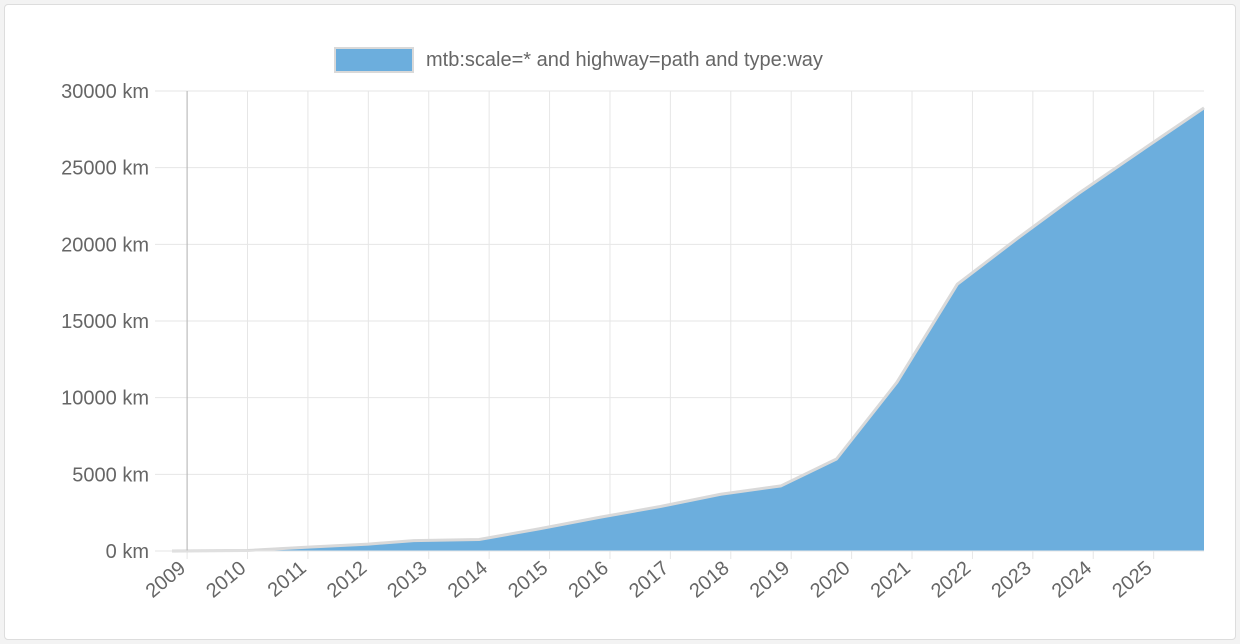 This screenshot has height=644, width=1240. I want to click on legend-swatch, so click(374, 60).